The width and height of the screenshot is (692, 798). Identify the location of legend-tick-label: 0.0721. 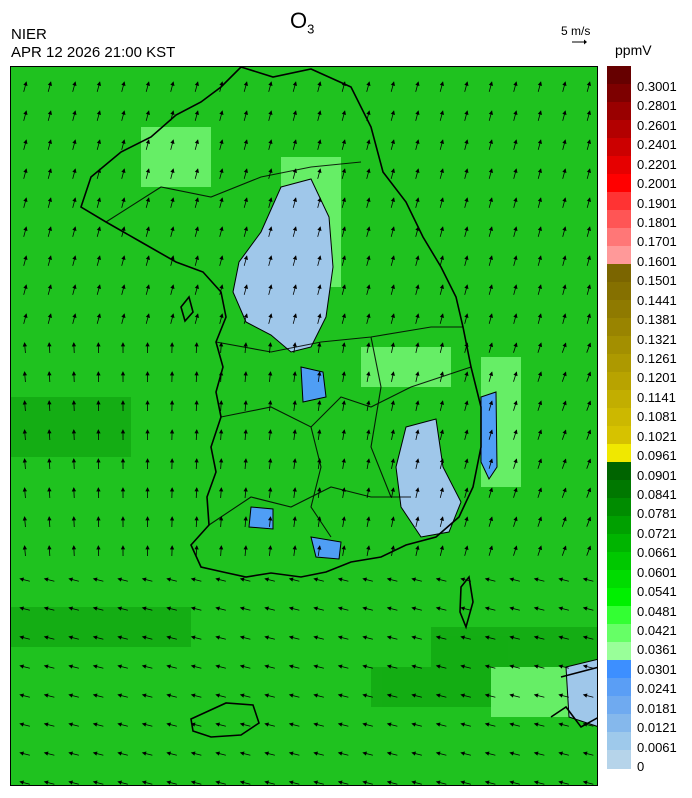
(657, 533).